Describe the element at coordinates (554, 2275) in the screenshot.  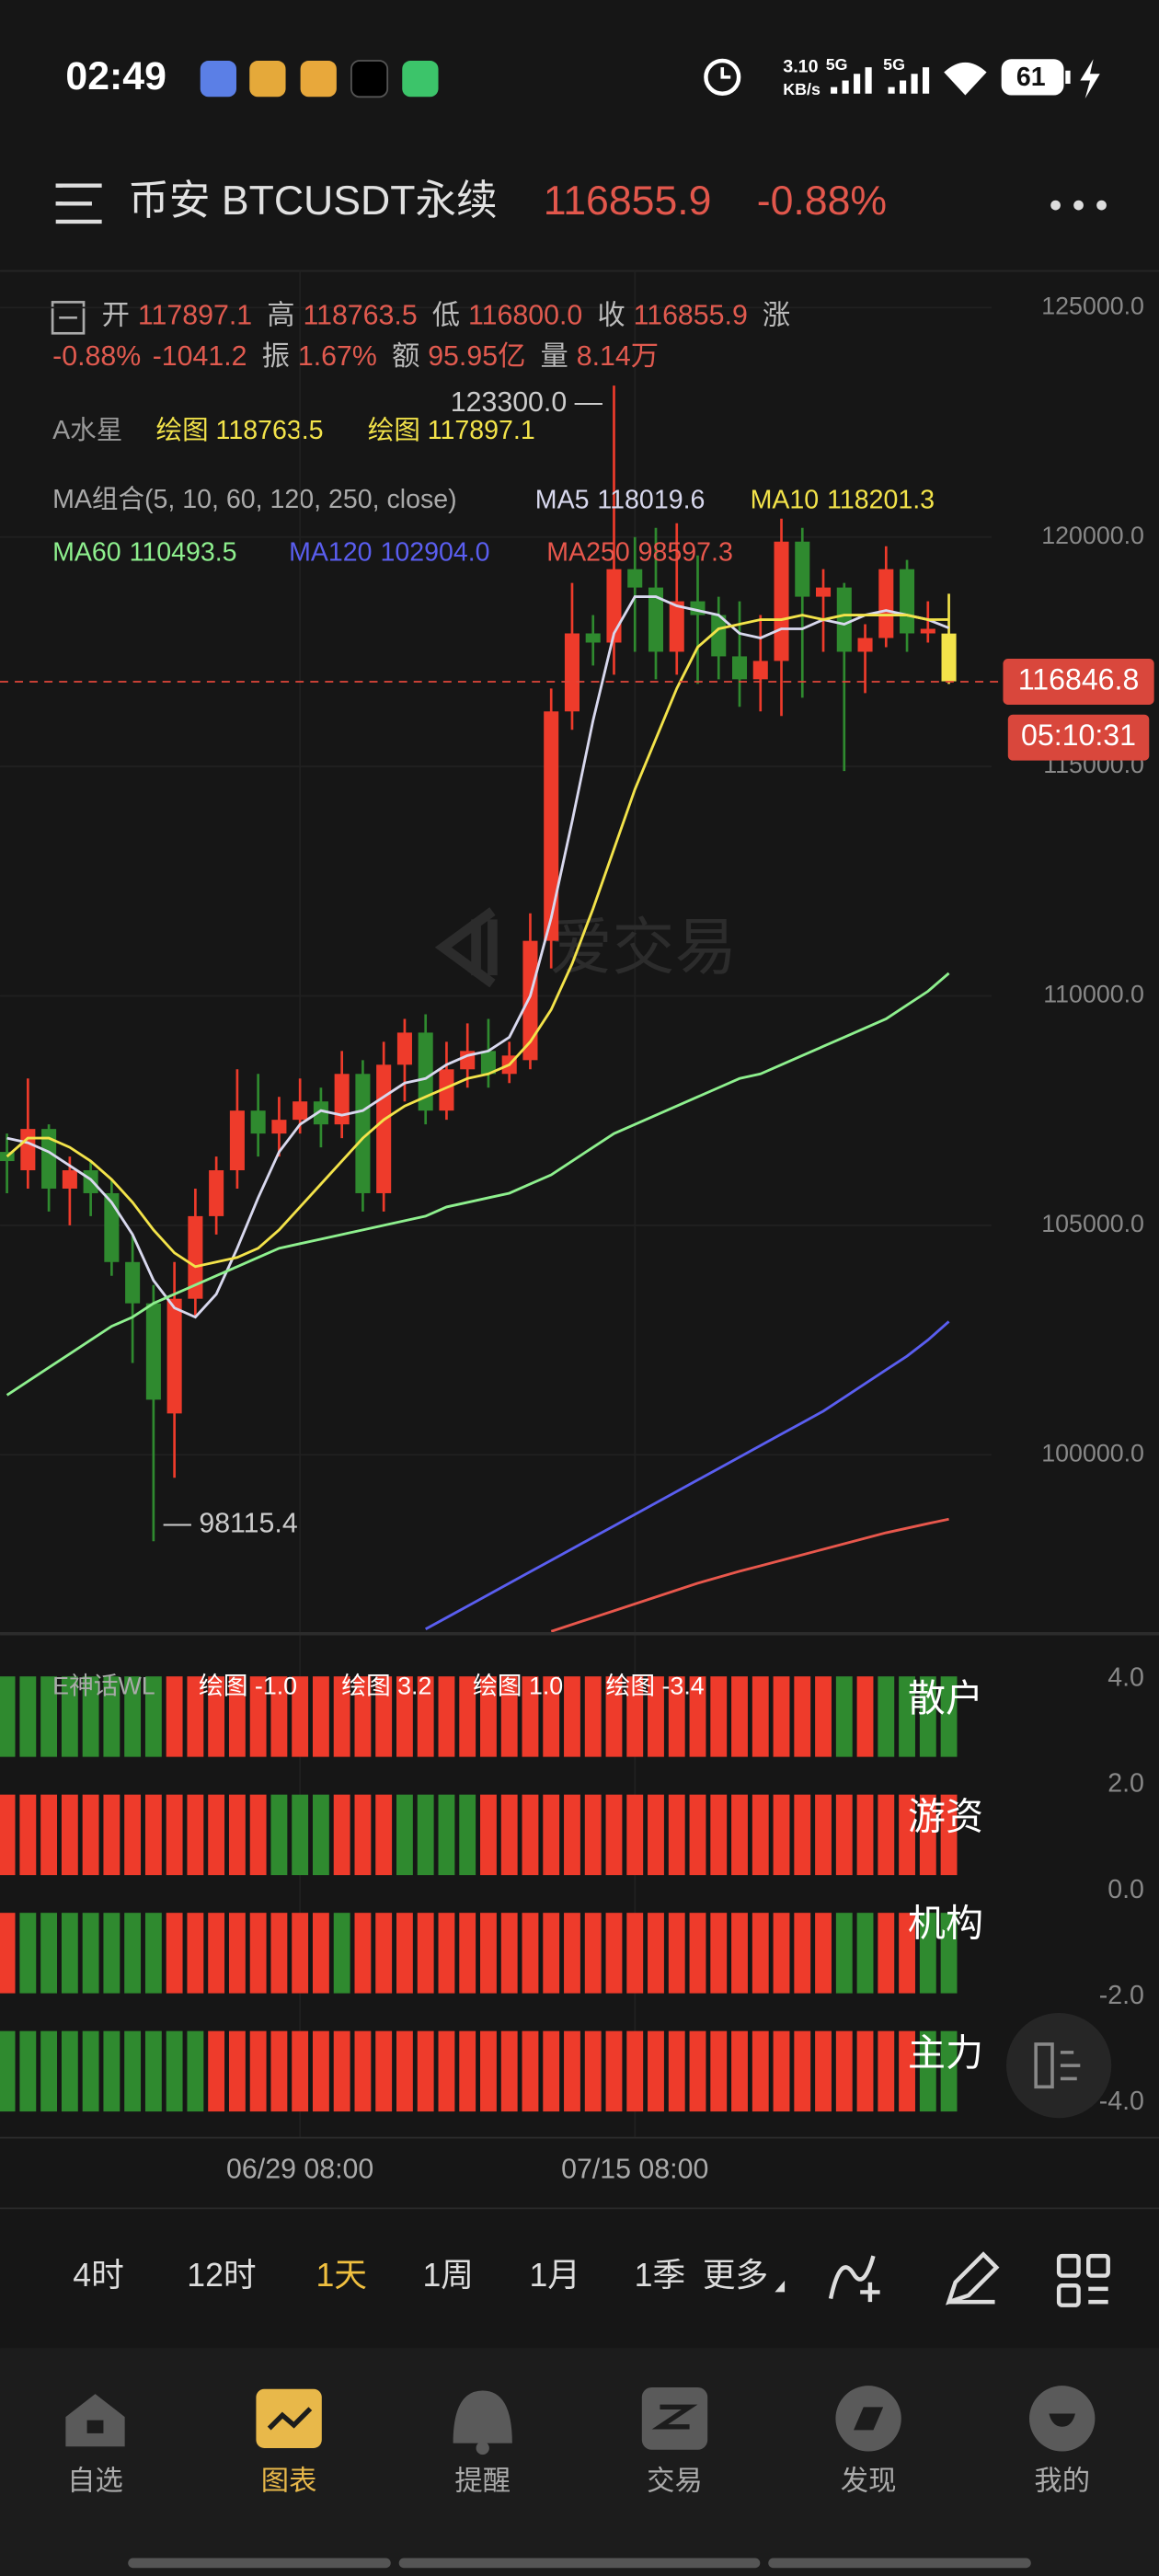
I see `timeframe: 1月` at that location.